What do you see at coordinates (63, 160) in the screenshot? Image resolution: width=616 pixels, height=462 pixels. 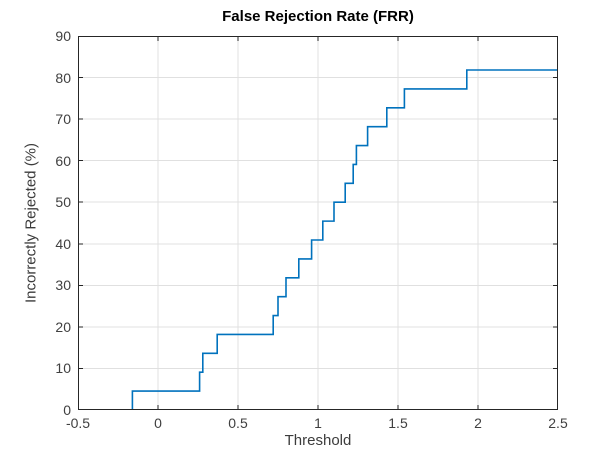 I see `y-tick-label: 60` at bounding box center [63, 160].